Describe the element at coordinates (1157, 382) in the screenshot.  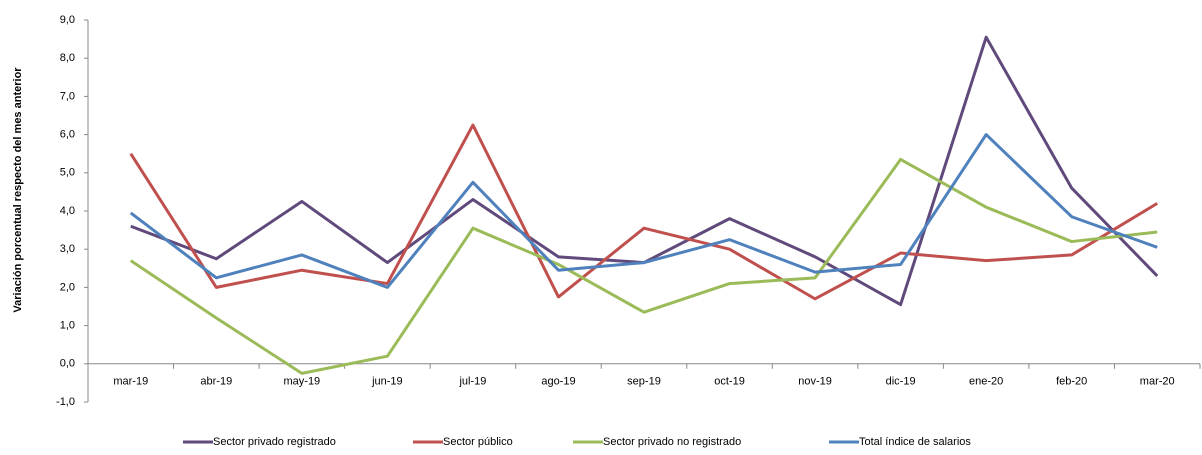
I see `x-tick-label: mar-20` at that location.